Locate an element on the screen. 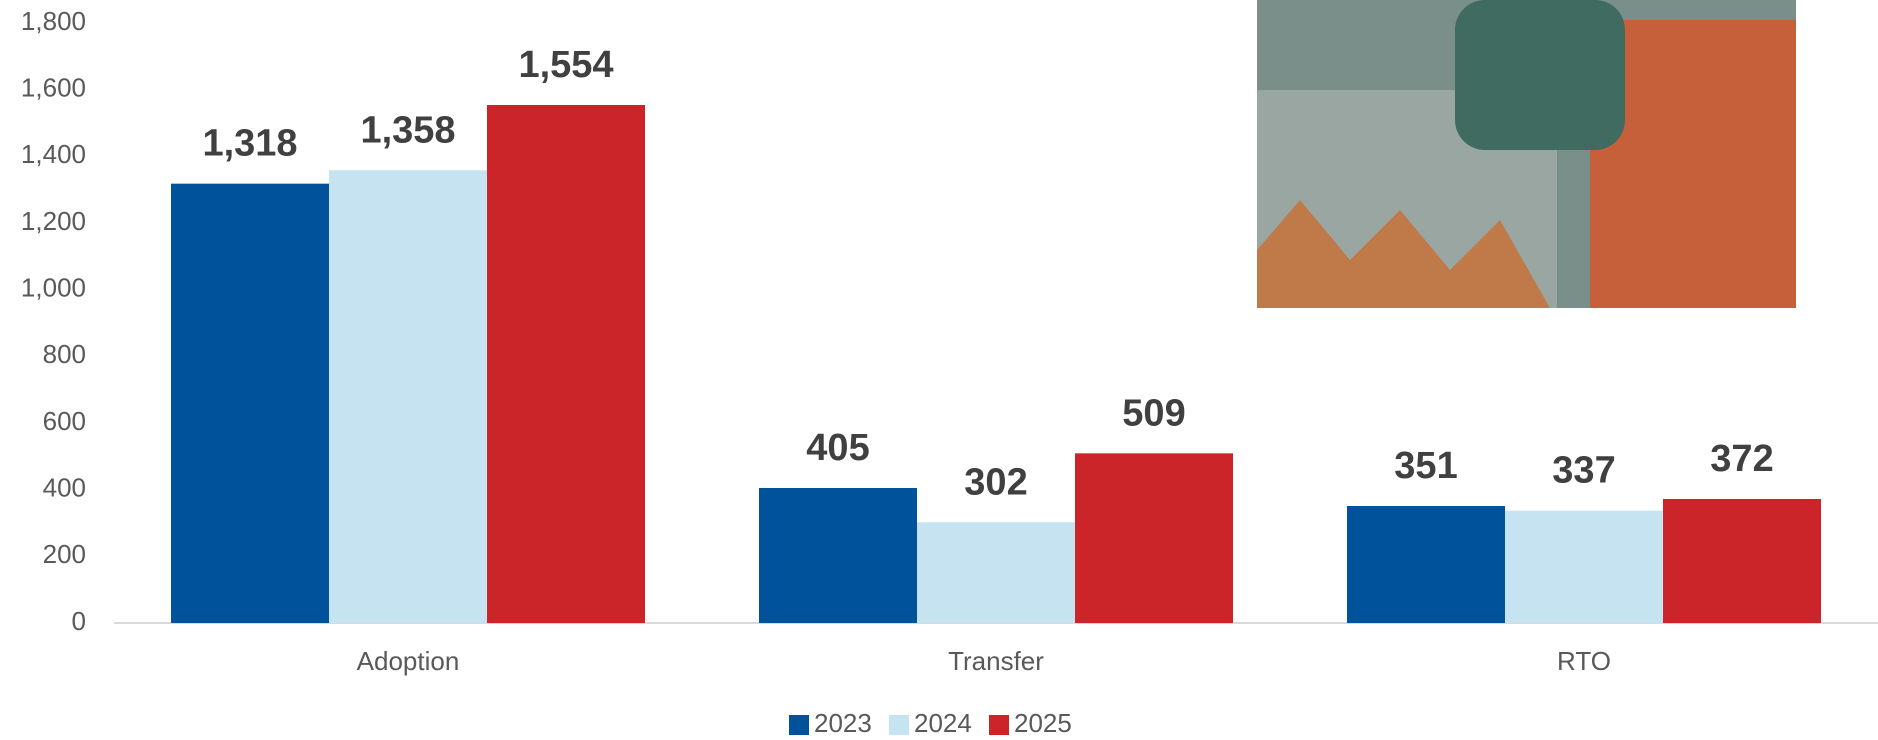 Image resolution: width=1878 pixels, height=740 pixels. y-tick-label: 200 is located at coordinates (64, 554).